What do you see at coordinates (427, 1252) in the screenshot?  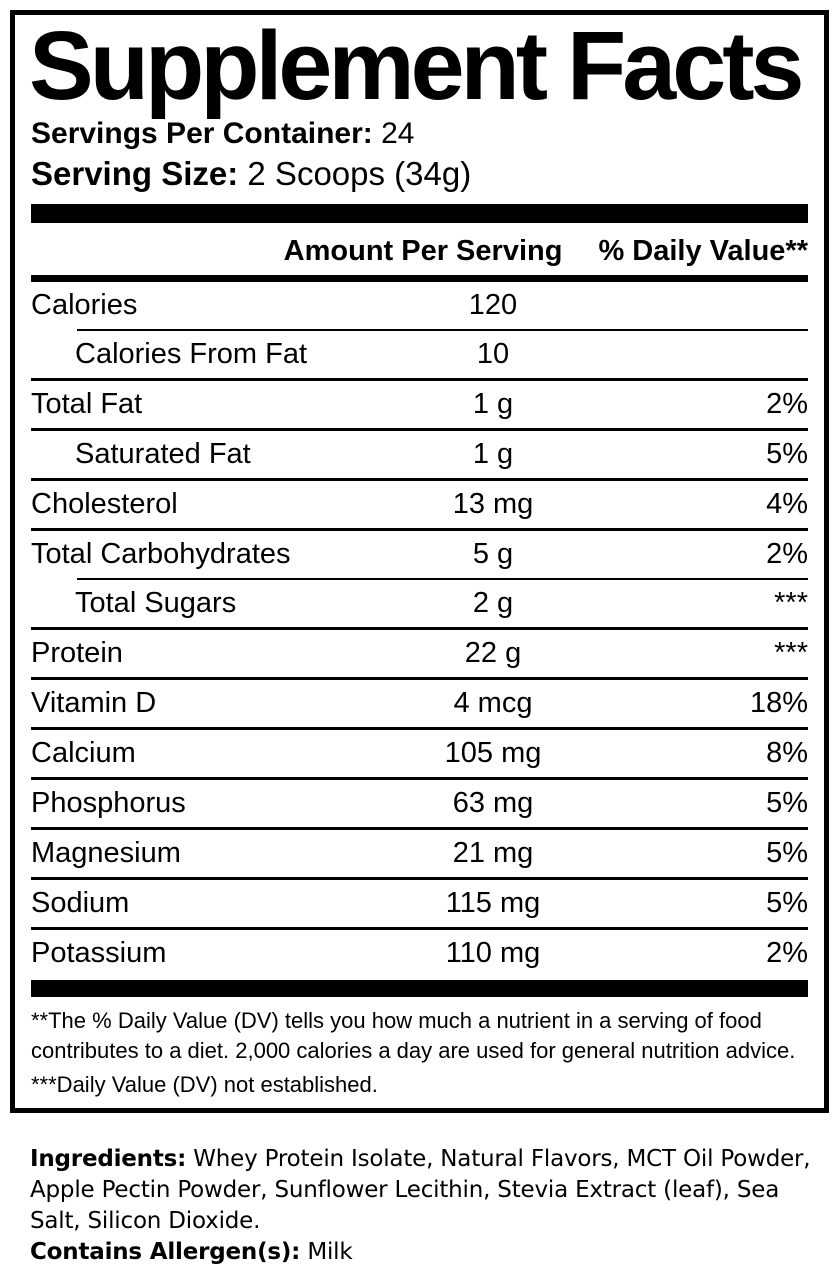 I see `allergen-line: Contains Allergen(s): Milk` at bounding box center [427, 1252].